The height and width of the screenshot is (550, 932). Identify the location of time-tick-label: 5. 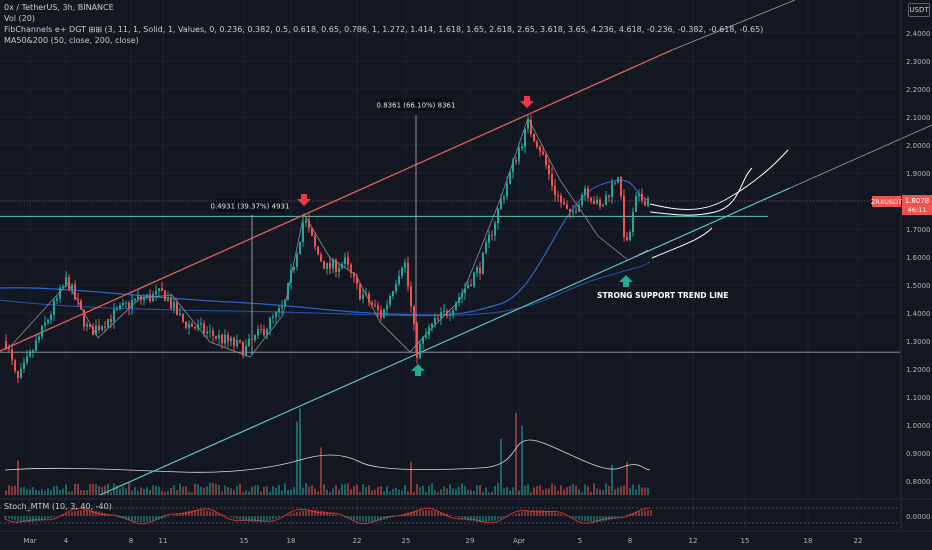
(580, 541).